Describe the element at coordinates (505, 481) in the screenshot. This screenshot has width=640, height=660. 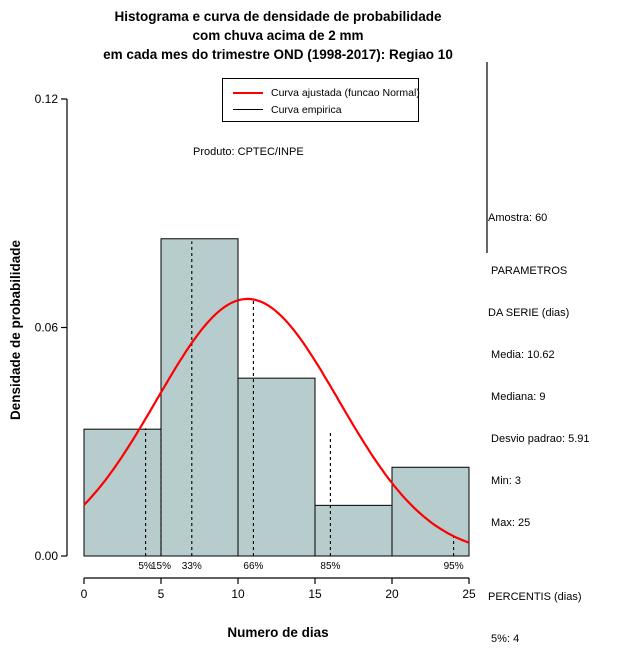
I see `stats-min: Min: 3` at that location.